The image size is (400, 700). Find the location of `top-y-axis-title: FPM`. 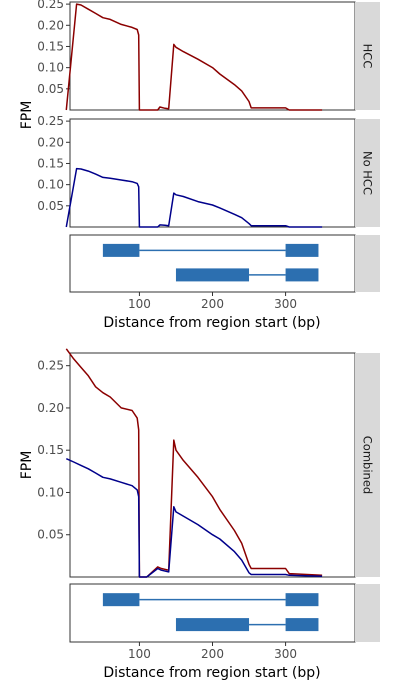

top-y-axis-title: FPM is located at coordinates (27, 115).